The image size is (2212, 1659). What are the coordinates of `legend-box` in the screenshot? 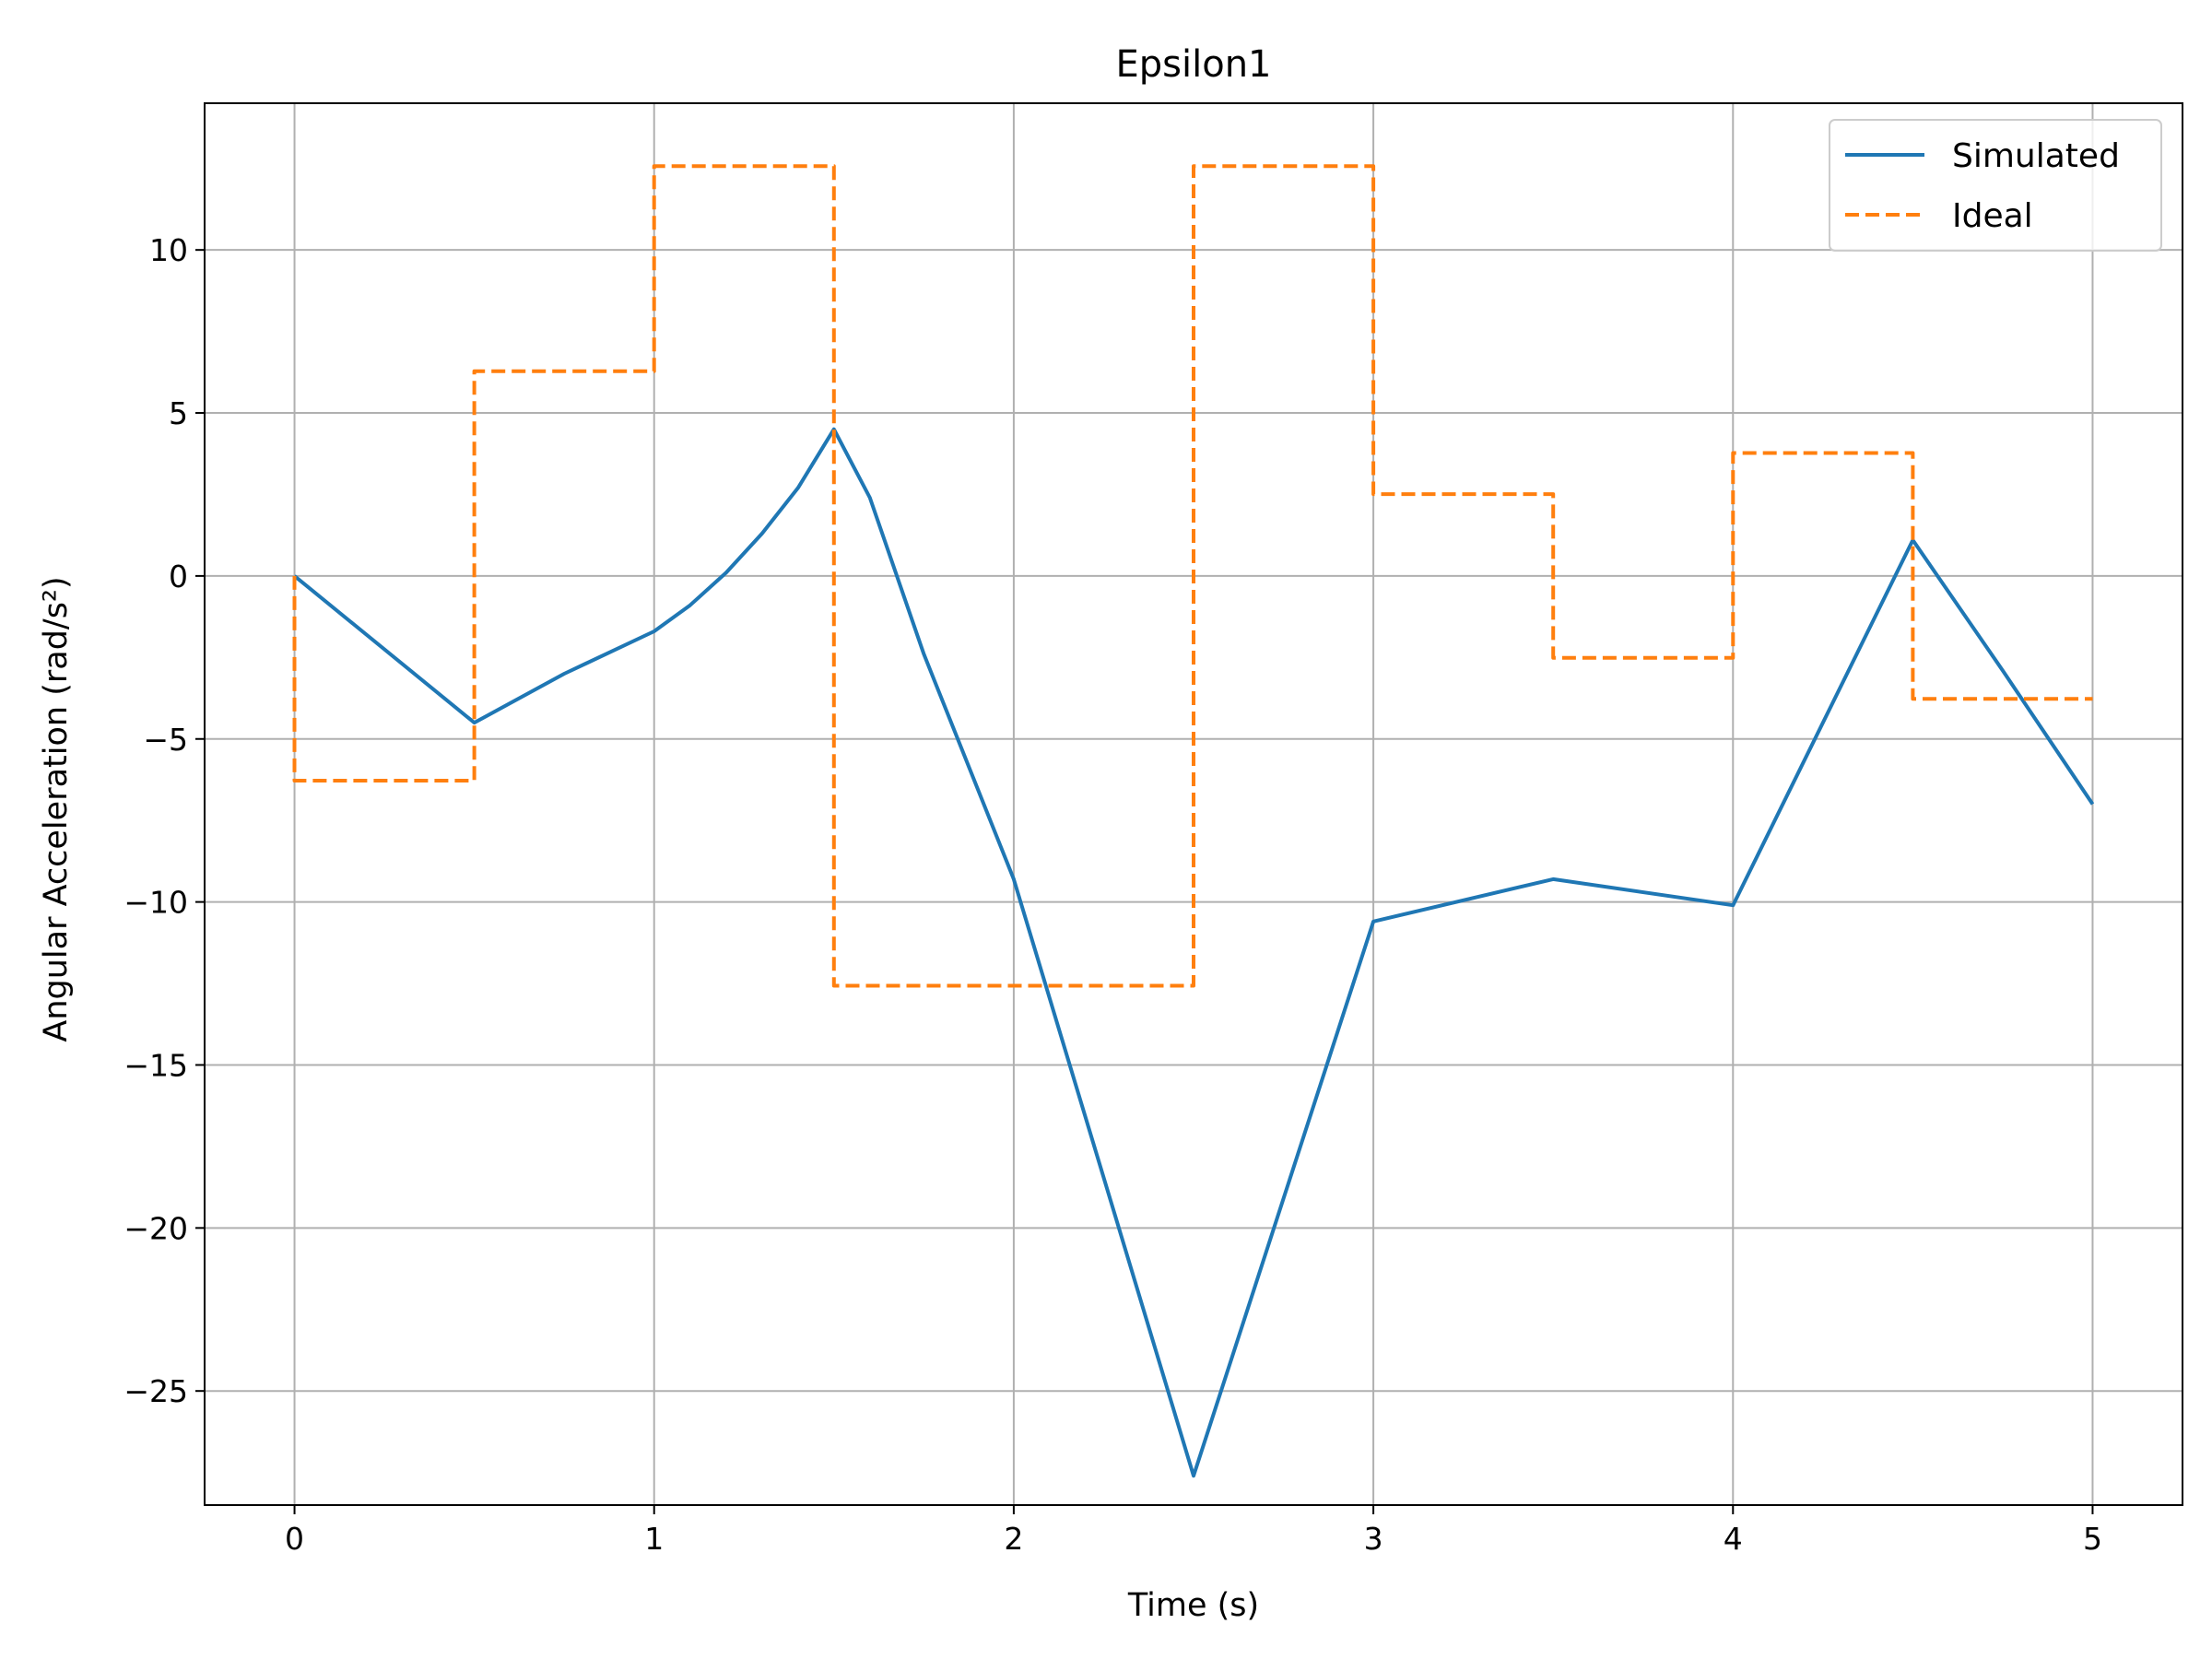 It's located at (1995, 185).